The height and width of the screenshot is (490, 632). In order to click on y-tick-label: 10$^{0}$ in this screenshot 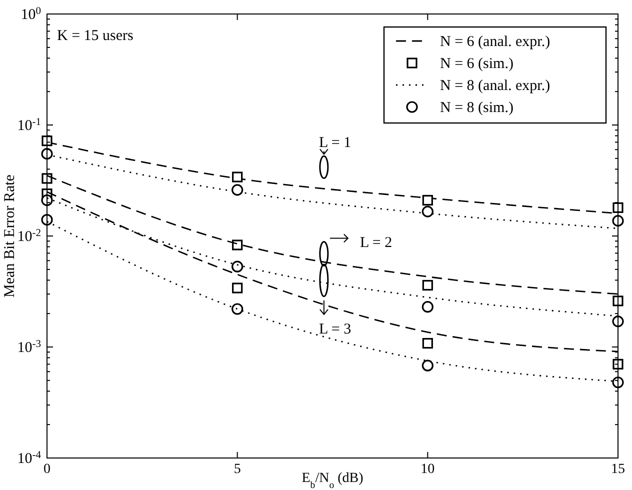, I will do `click(30, 14)`.